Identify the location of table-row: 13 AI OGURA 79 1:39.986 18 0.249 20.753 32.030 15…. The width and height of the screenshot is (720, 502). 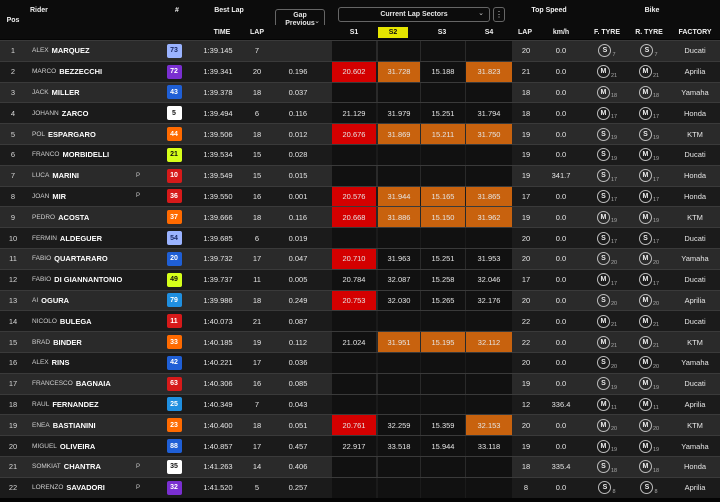
(360, 300).